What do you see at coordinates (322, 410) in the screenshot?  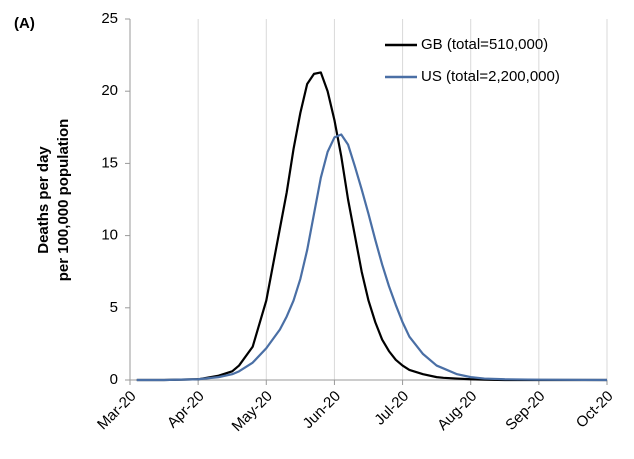 I see `x-tick-label: Jun-20` at bounding box center [322, 410].